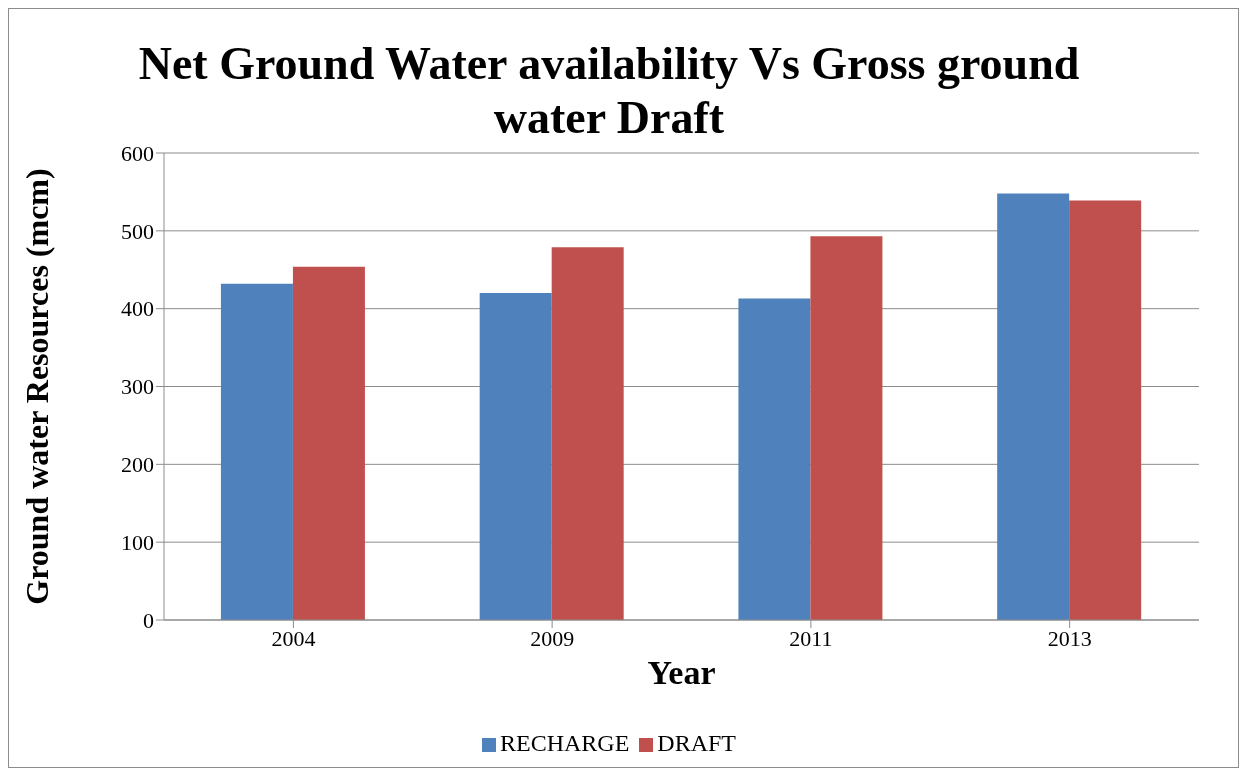 The width and height of the screenshot is (1247, 776). Describe the element at coordinates (137, 465) in the screenshot. I see `y-tick-label: 200` at that location.